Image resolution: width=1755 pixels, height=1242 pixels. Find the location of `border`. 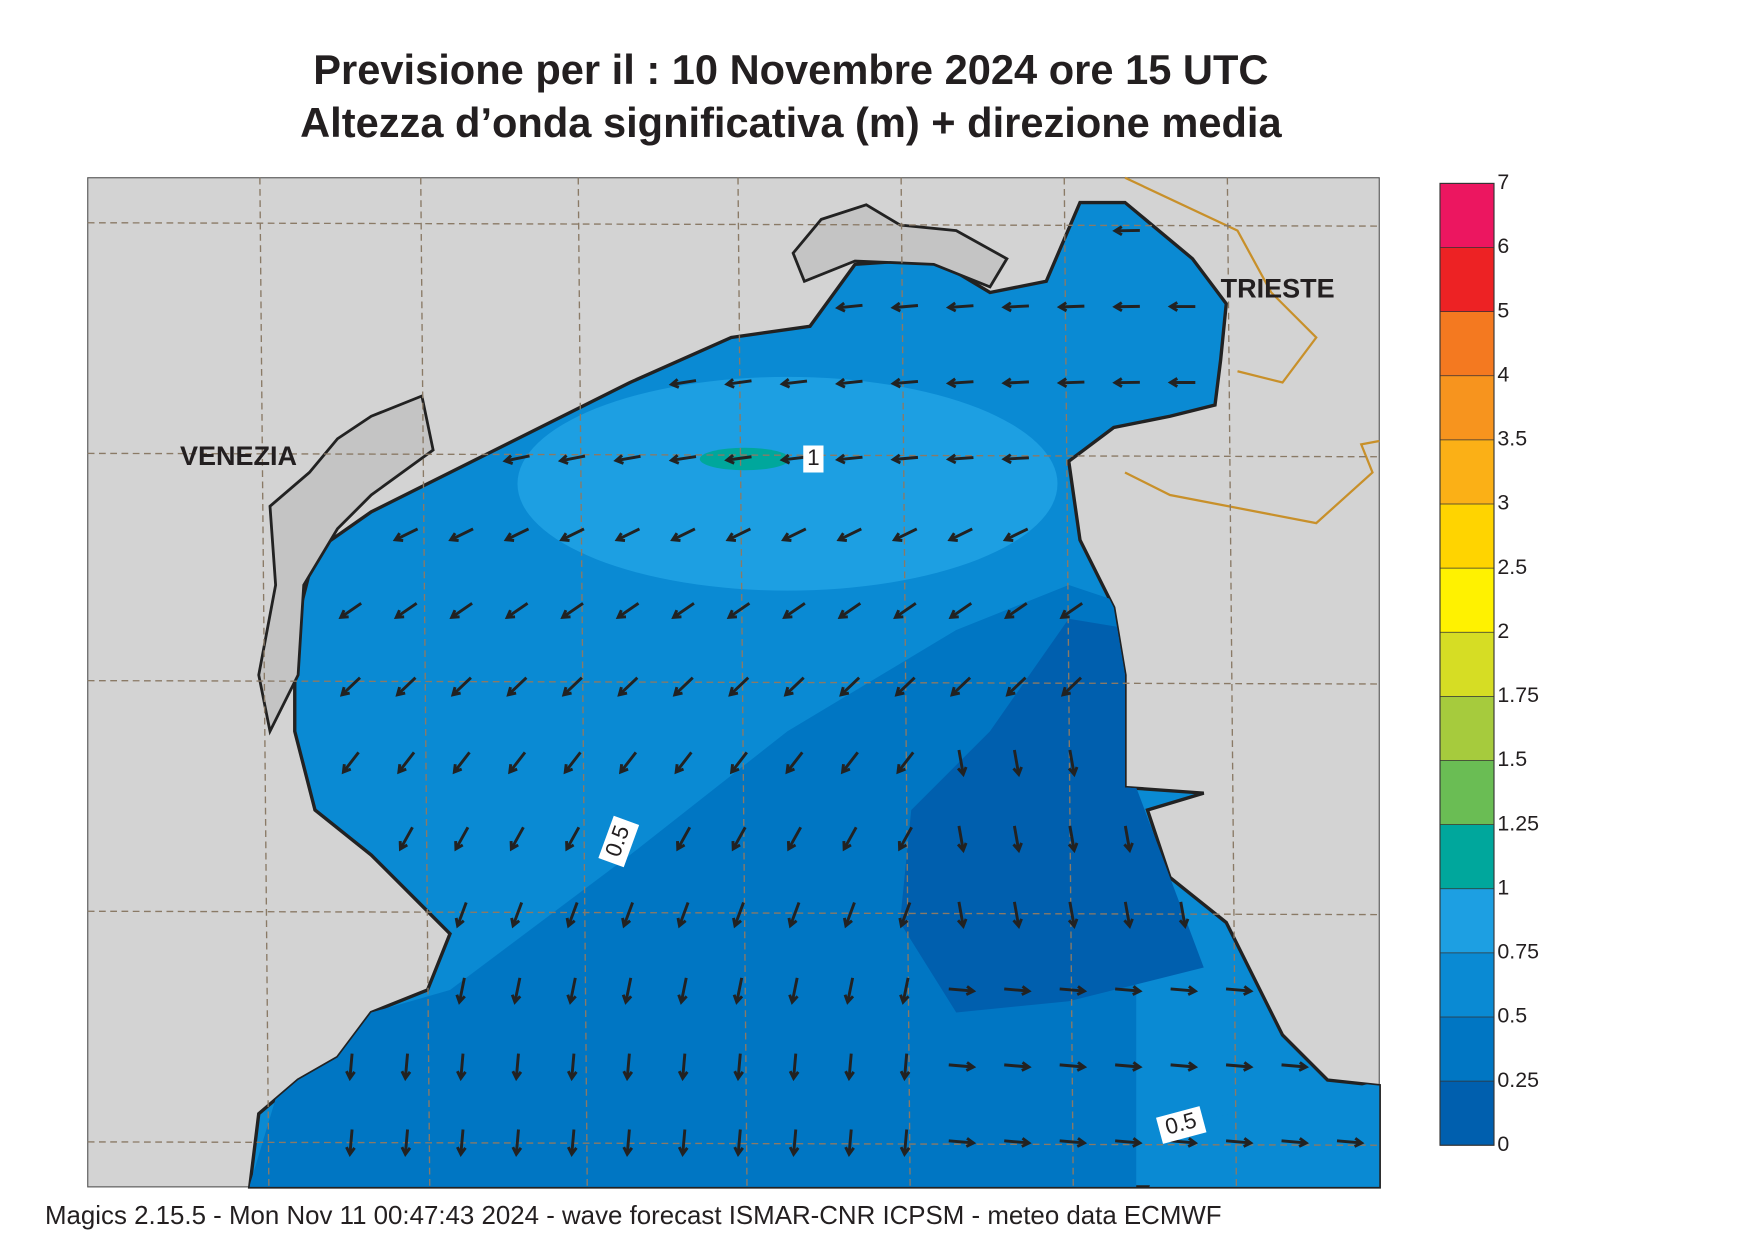

border is located at coordinates (1252, 350).